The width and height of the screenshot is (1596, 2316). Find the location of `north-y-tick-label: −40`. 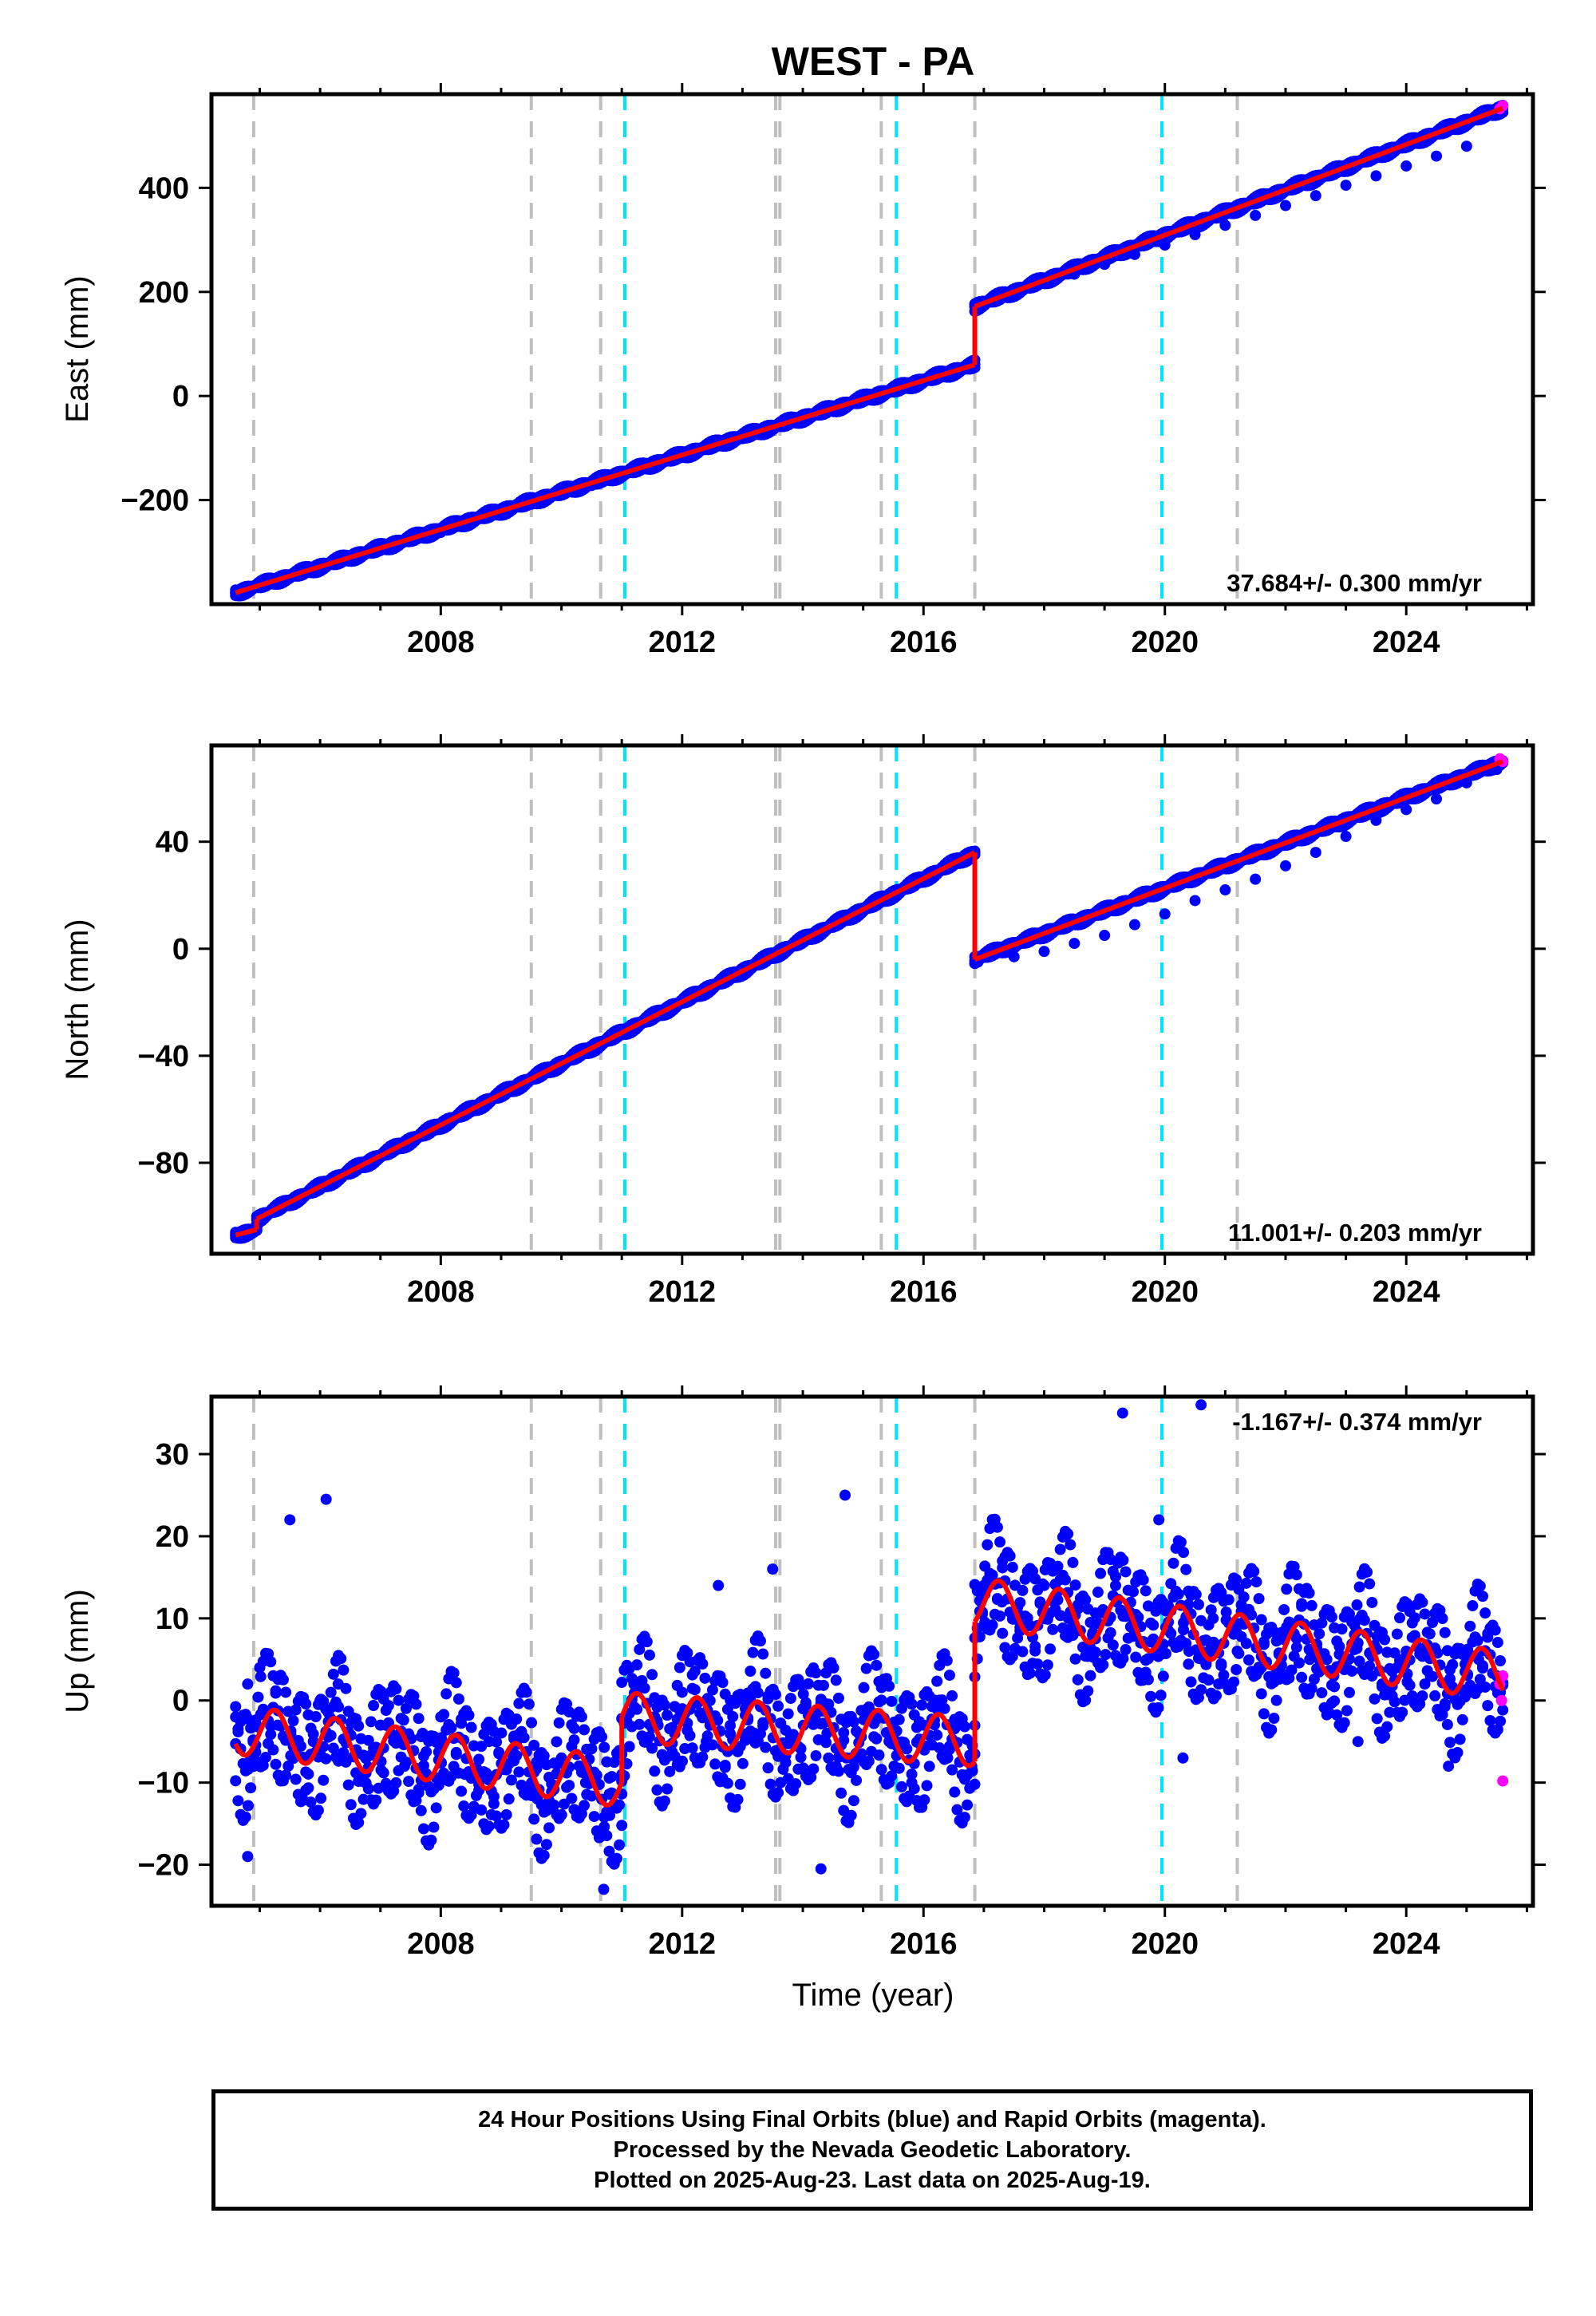

north-y-tick-label: −40 is located at coordinates (163, 1056).